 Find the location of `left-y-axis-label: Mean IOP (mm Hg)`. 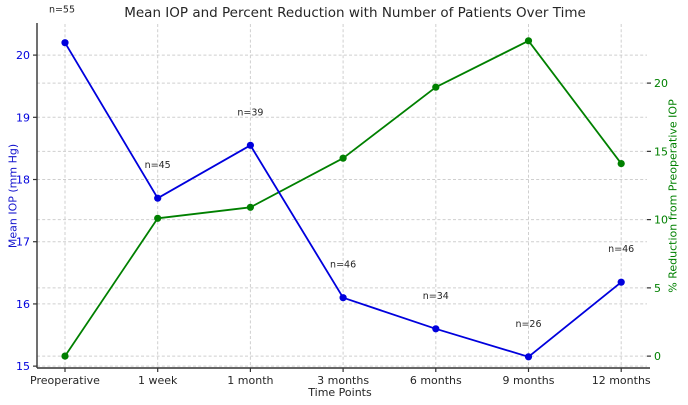

left-y-axis-label: Mean IOP (mm Hg) is located at coordinates (13, 196).